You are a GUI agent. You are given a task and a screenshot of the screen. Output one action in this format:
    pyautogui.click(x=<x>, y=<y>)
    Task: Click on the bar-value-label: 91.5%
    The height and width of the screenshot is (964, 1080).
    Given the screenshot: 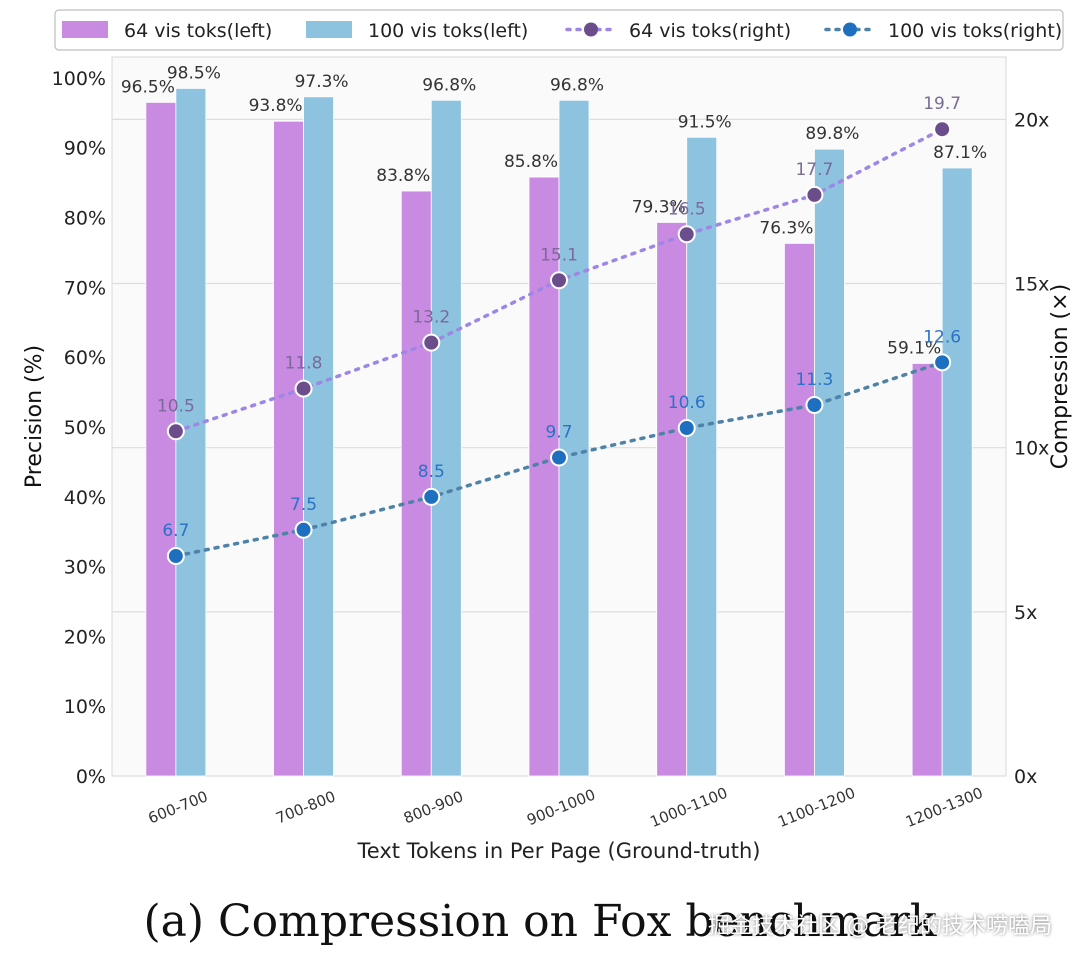 What is the action you would take?
    pyautogui.click(x=705, y=122)
    